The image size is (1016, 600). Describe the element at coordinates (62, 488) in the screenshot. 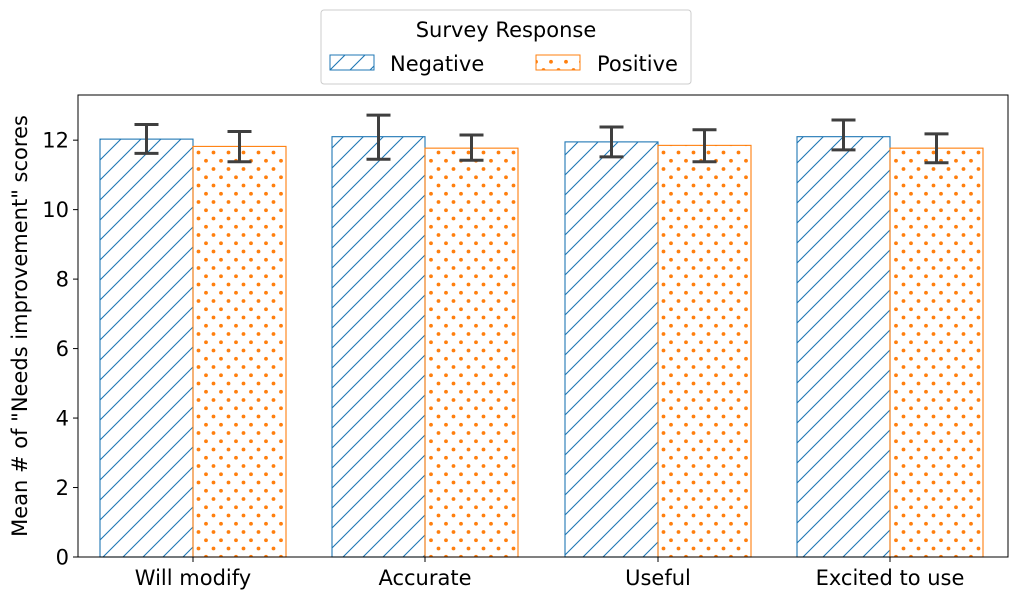

I see `y-tick-label-1: 2` at that location.